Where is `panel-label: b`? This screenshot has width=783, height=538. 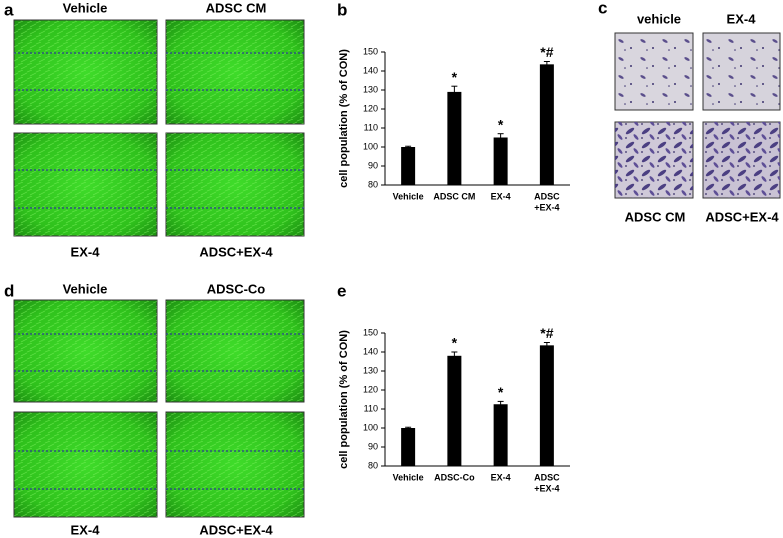 panel-label: b is located at coordinates (342, 9).